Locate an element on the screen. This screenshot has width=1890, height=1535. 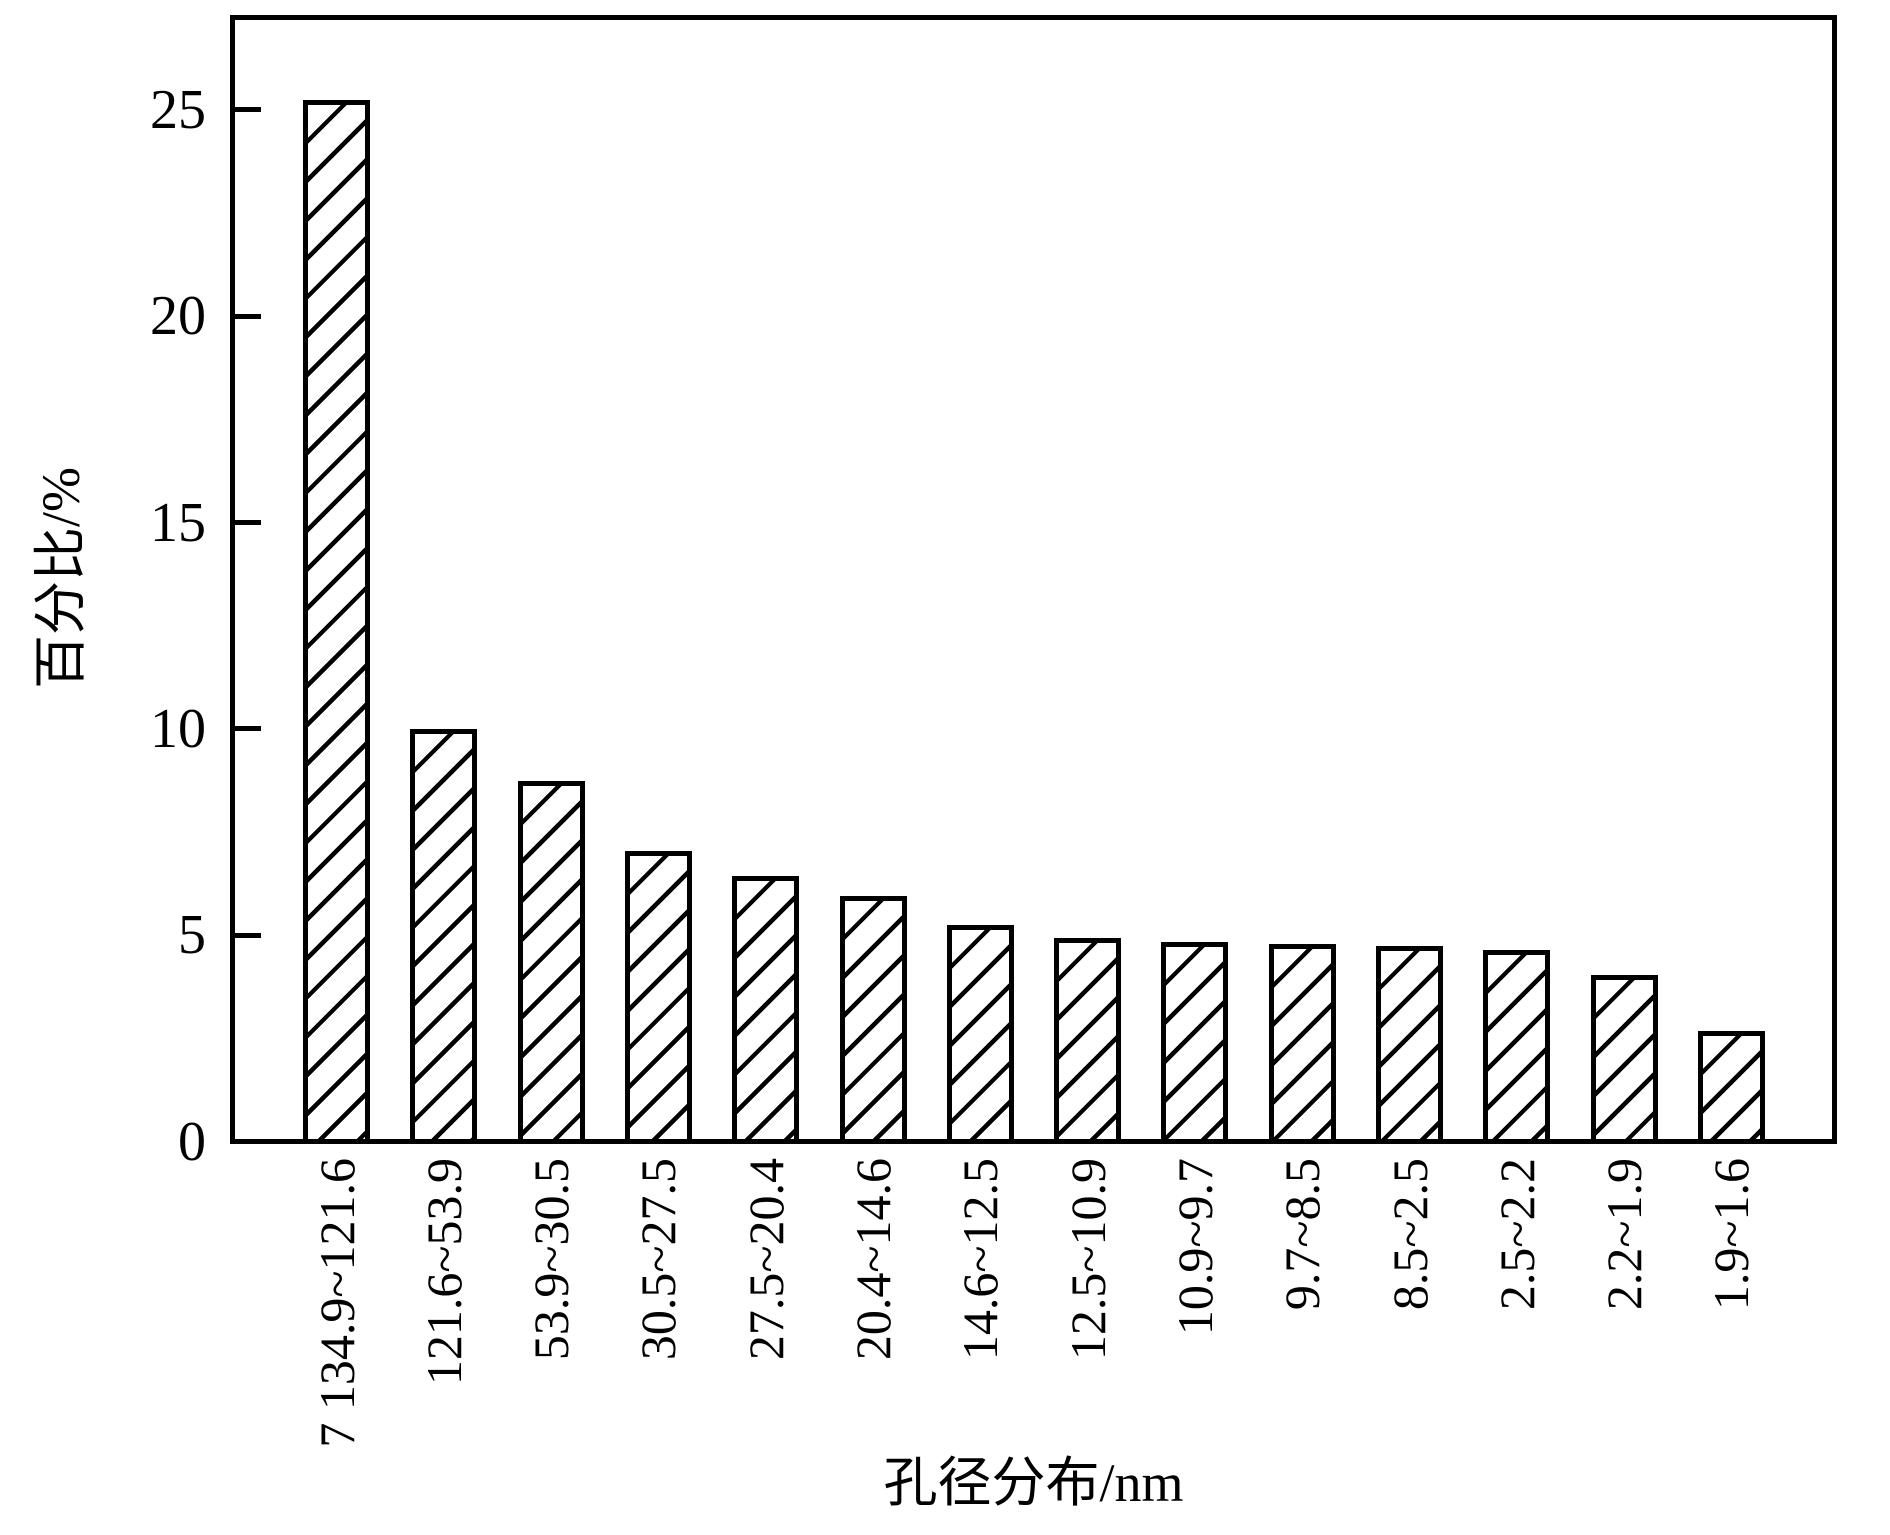
x-tick-label: 8.5~2.5 is located at coordinates (1409, 1234).